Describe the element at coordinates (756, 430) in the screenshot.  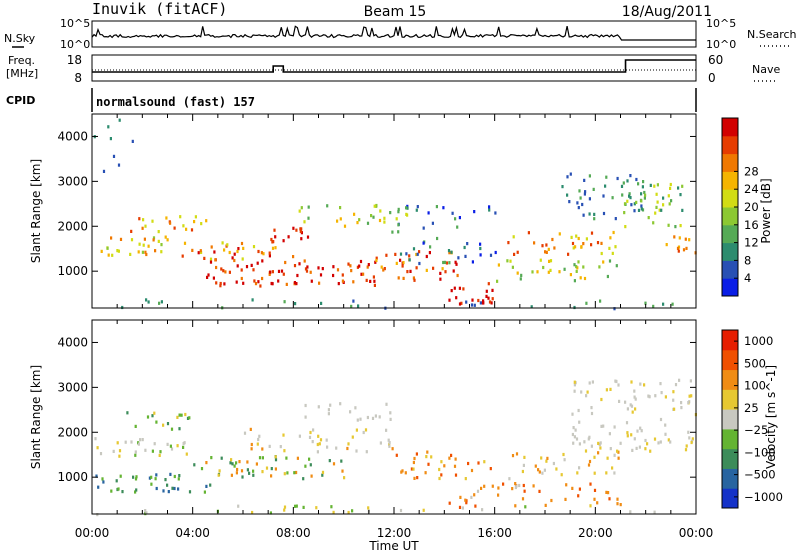
I see `colorbar-tick-label: −25` at that location.